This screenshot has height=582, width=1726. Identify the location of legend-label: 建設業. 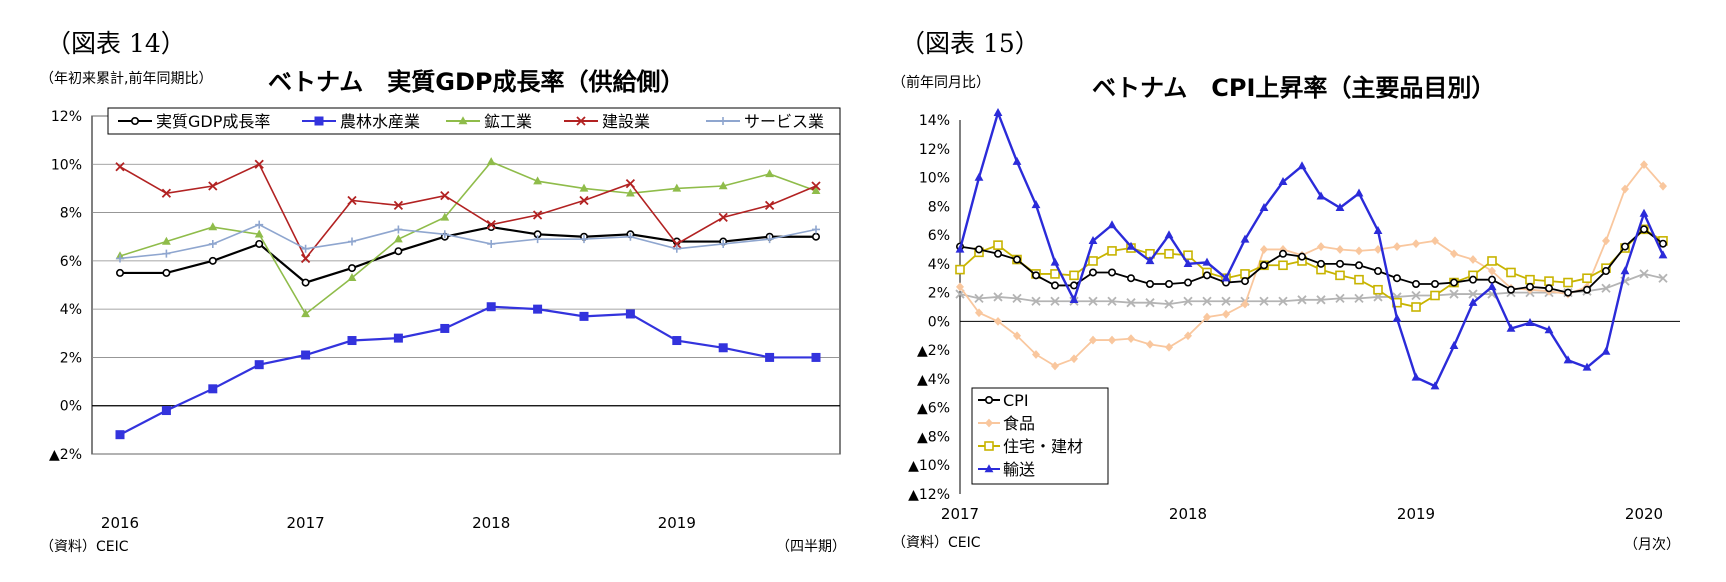
(626, 121).